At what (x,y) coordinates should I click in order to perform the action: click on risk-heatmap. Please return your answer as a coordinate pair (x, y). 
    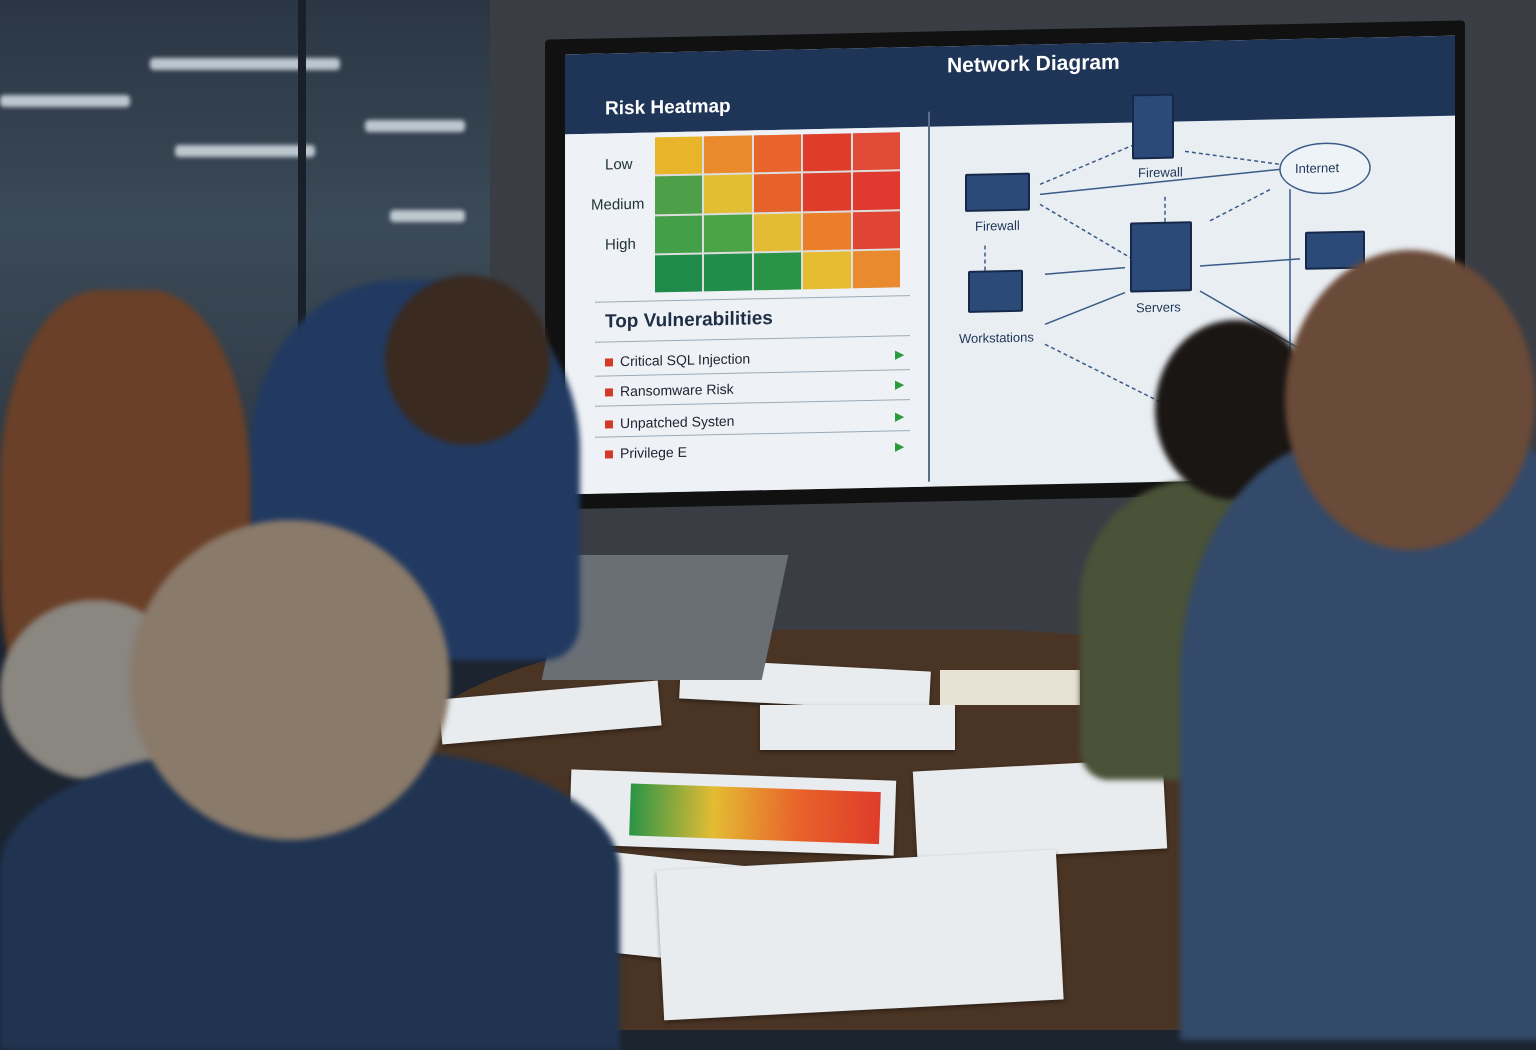
    Looking at the image, I should click on (777, 212).